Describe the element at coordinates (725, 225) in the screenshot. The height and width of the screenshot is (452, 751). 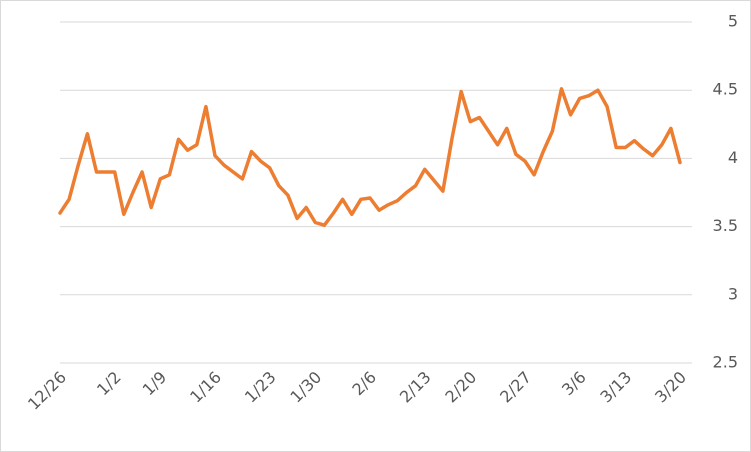
I see `y-tick-label: 3.5` at that location.